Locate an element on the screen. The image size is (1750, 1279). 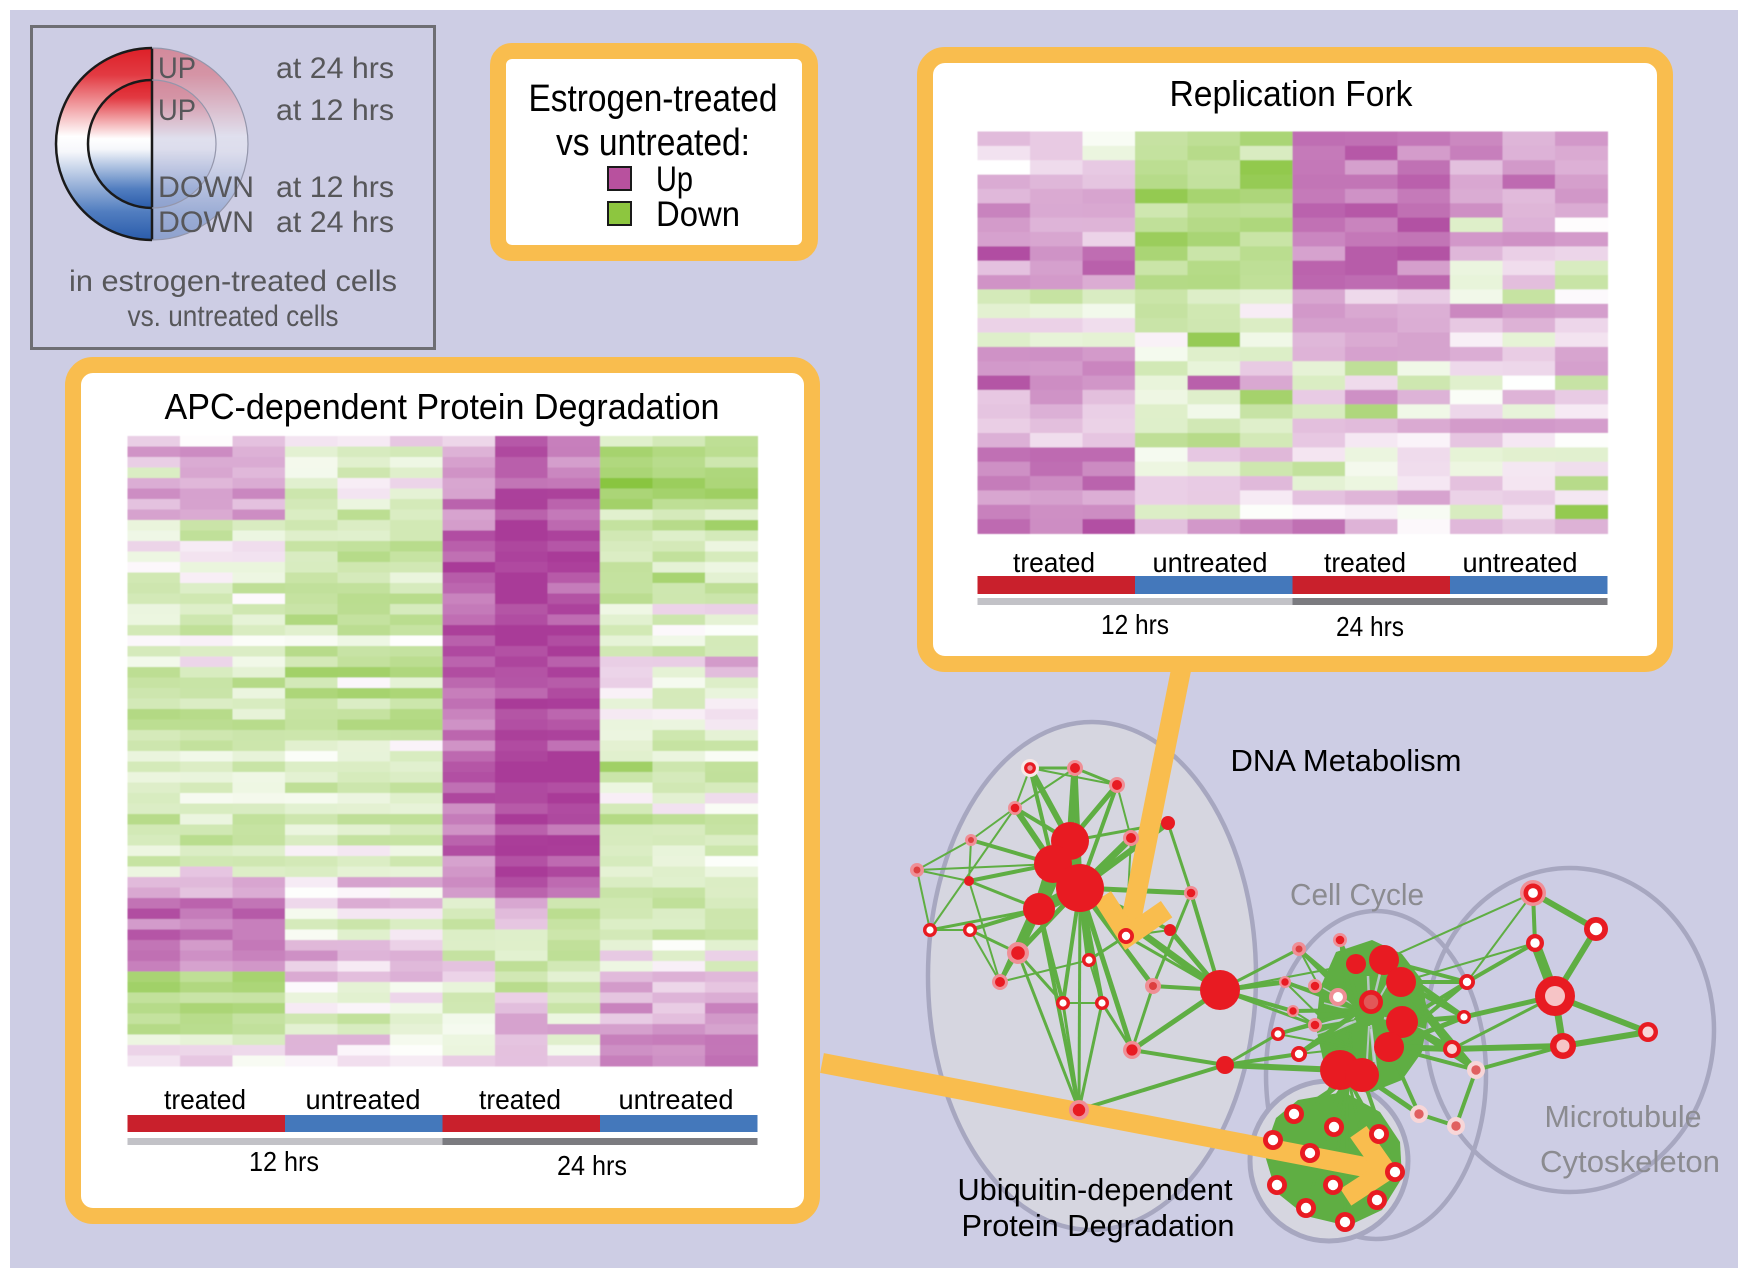
svg-text: Cytoskeleton is located at coordinates (1630, 1161).